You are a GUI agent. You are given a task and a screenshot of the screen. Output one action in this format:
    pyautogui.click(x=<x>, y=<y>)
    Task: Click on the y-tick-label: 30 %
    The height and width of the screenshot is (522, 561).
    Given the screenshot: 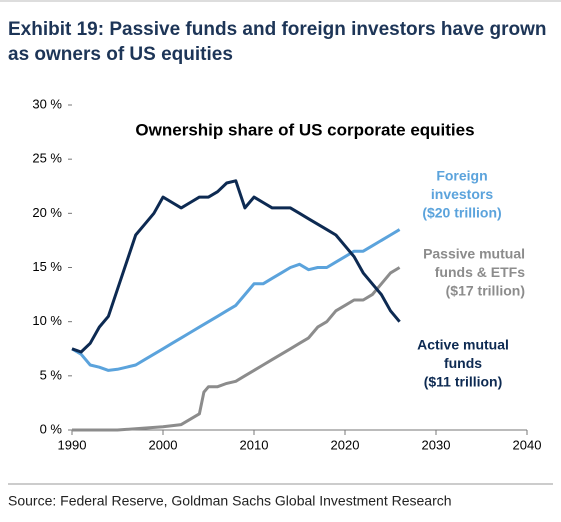 What is the action you would take?
    pyautogui.click(x=47, y=103)
    